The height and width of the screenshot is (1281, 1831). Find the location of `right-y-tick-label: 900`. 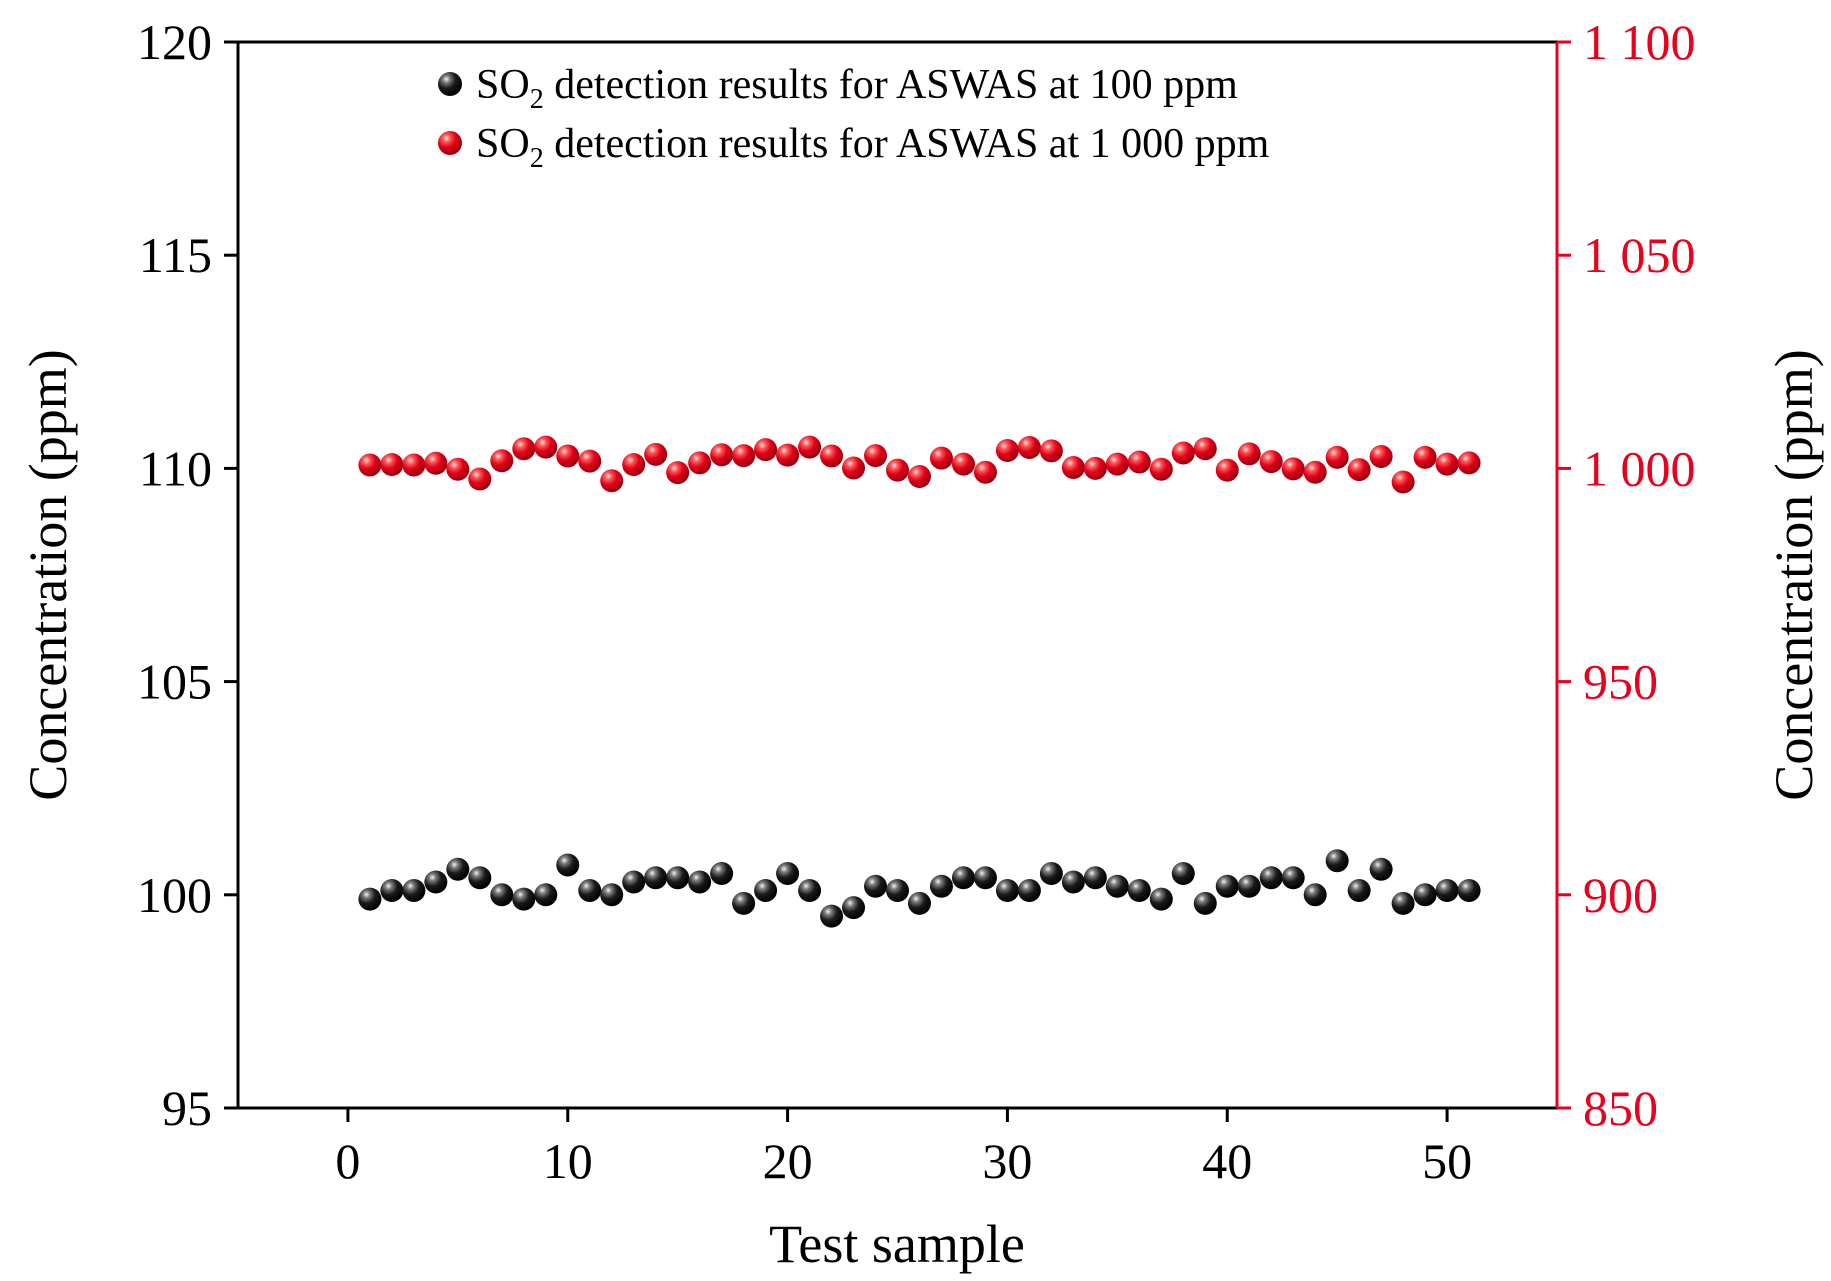

right-y-tick-label: 900 is located at coordinates (1620, 895).